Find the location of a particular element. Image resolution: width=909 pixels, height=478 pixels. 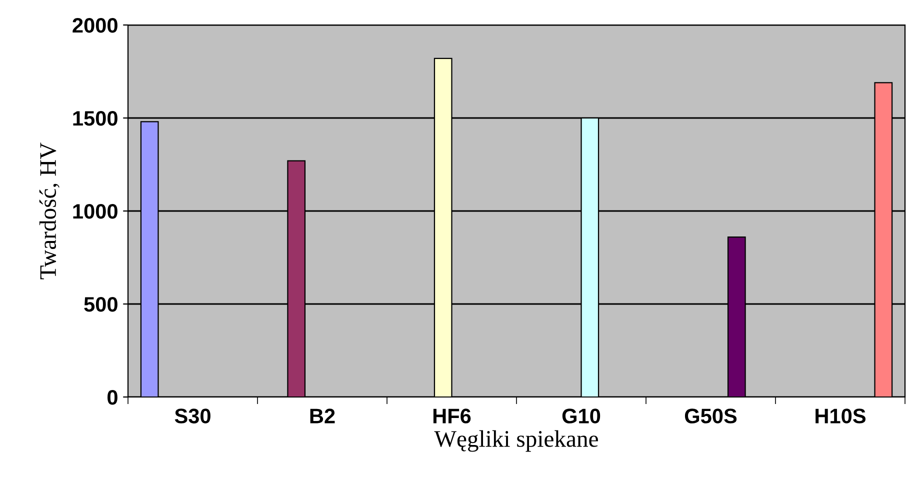

y-tick-label: 1000 is located at coordinates (95, 211).